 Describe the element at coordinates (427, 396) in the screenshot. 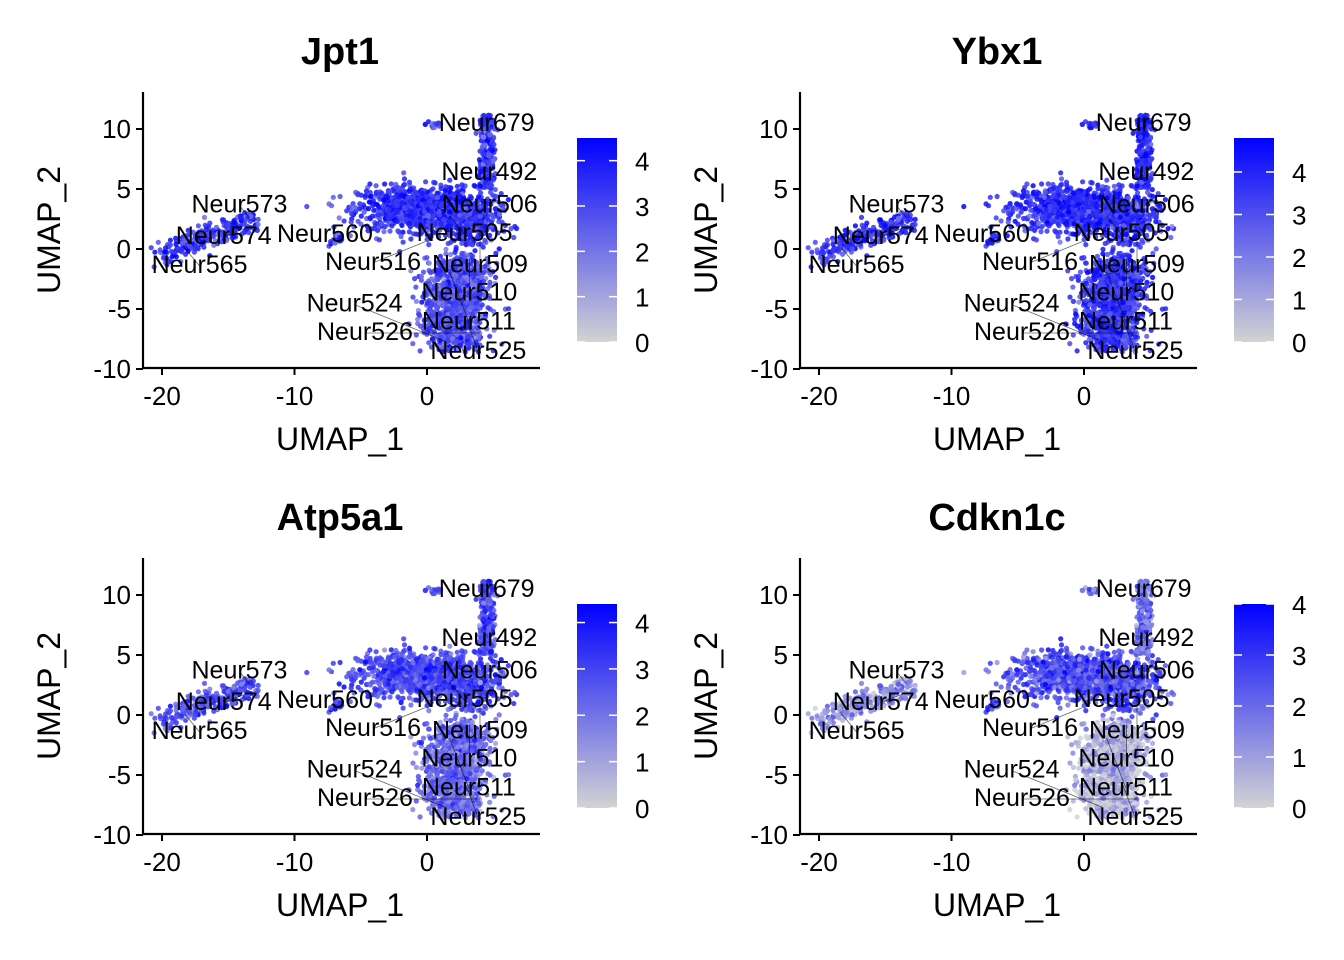

I see `x-tick-label: 0` at that location.